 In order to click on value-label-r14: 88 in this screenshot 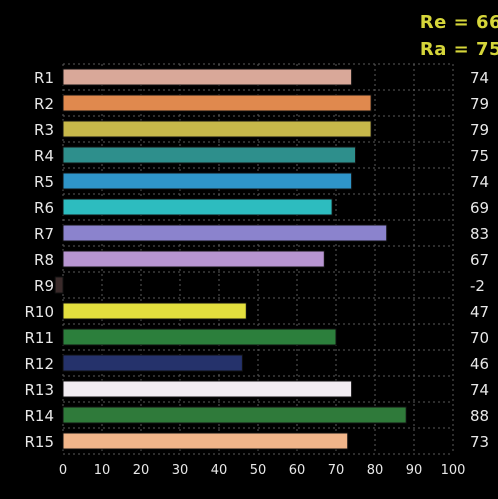, I will do `click(479, 416)`.